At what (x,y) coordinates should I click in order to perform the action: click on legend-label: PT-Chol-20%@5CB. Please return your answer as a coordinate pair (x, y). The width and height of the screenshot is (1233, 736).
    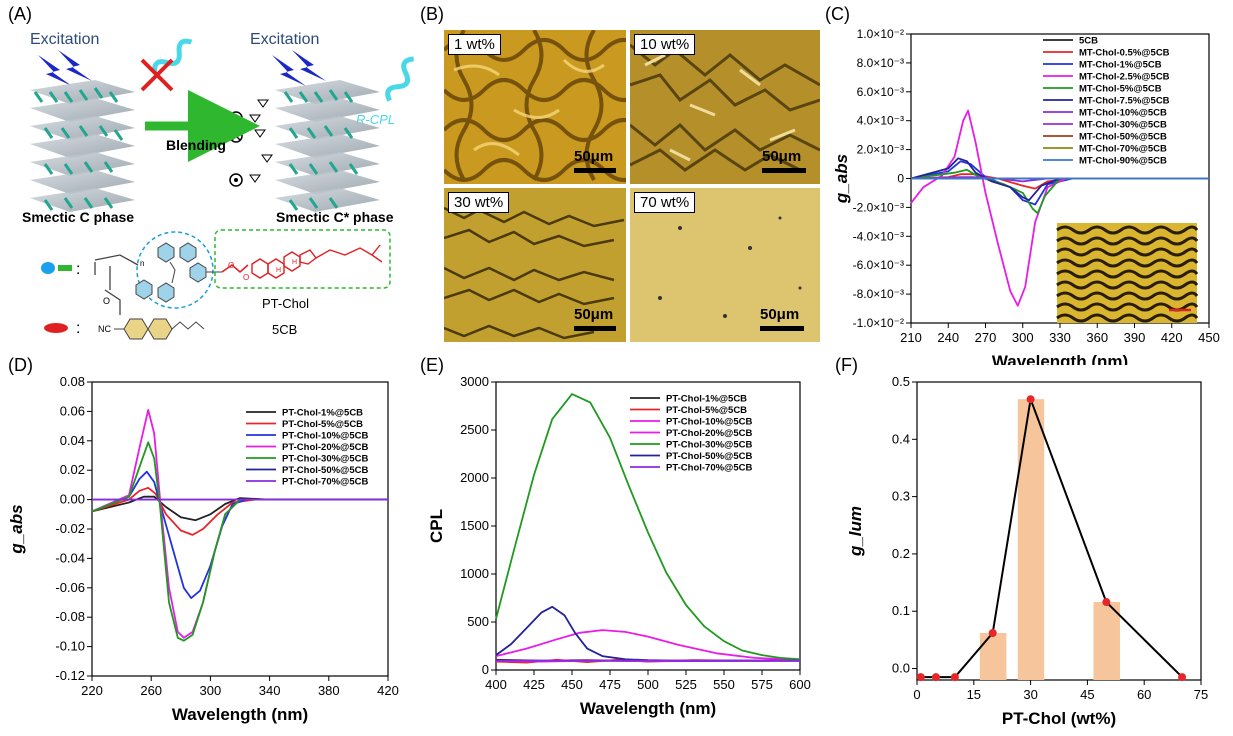
    Looking at the image, I should click on (709, 433).